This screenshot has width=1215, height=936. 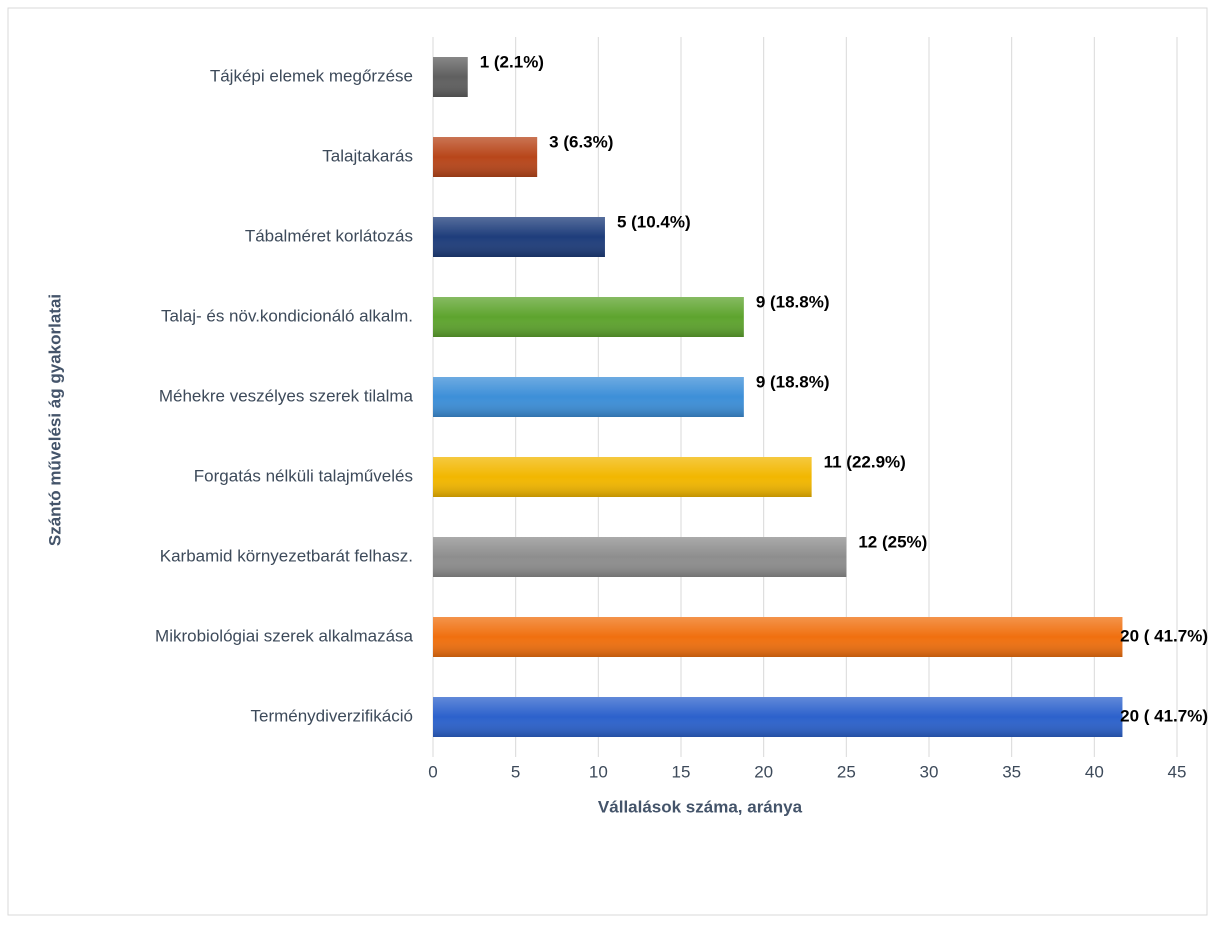 I want to click on y-tick-label: Mikrobiológiai szerek alkalmazása, so click(x=284, y=635).